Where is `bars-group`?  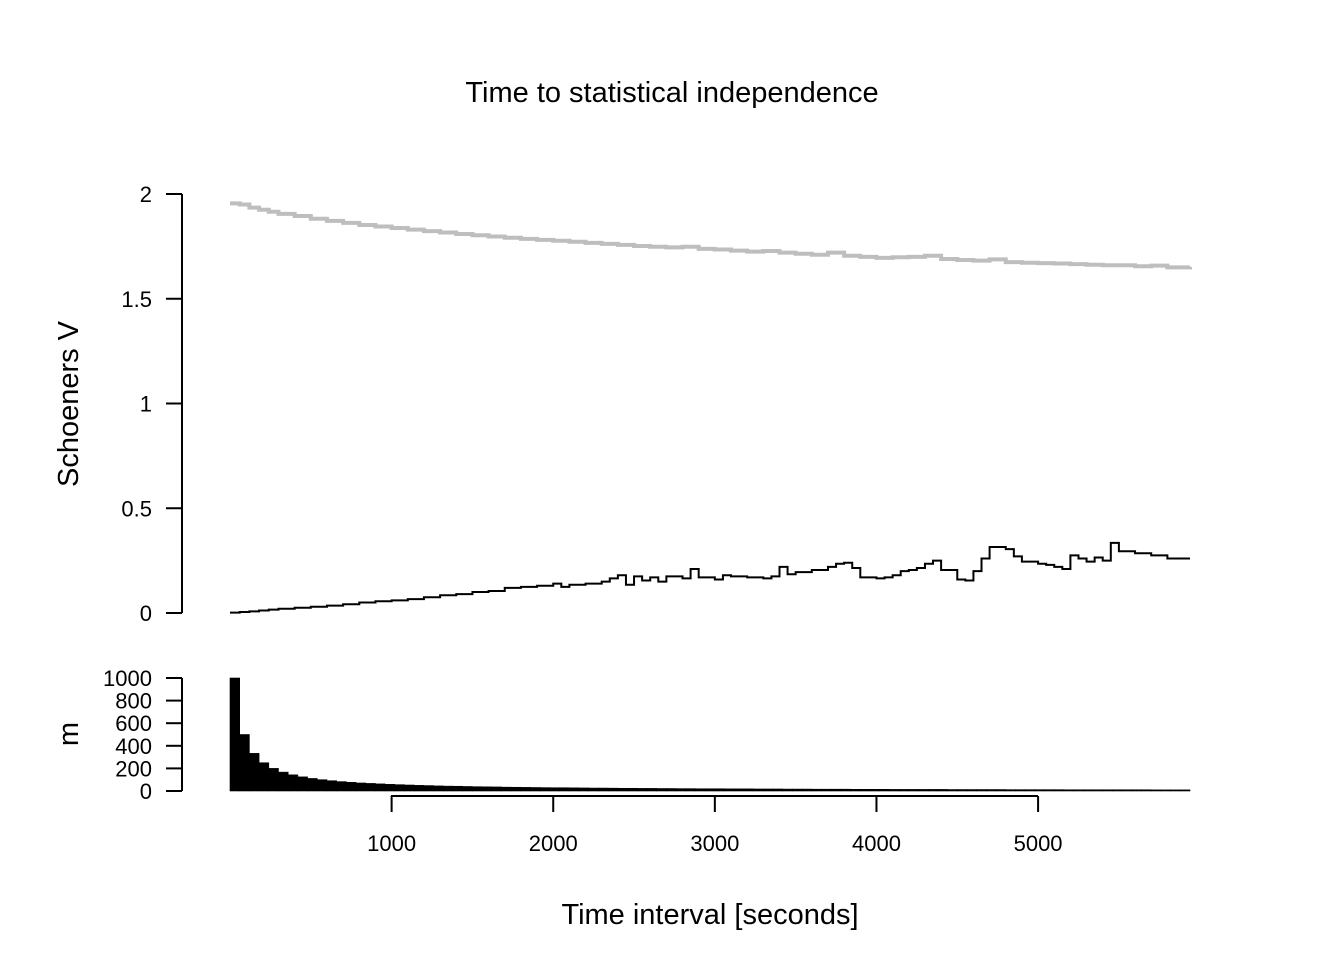 bars-group is located at coordinates (710, 734).